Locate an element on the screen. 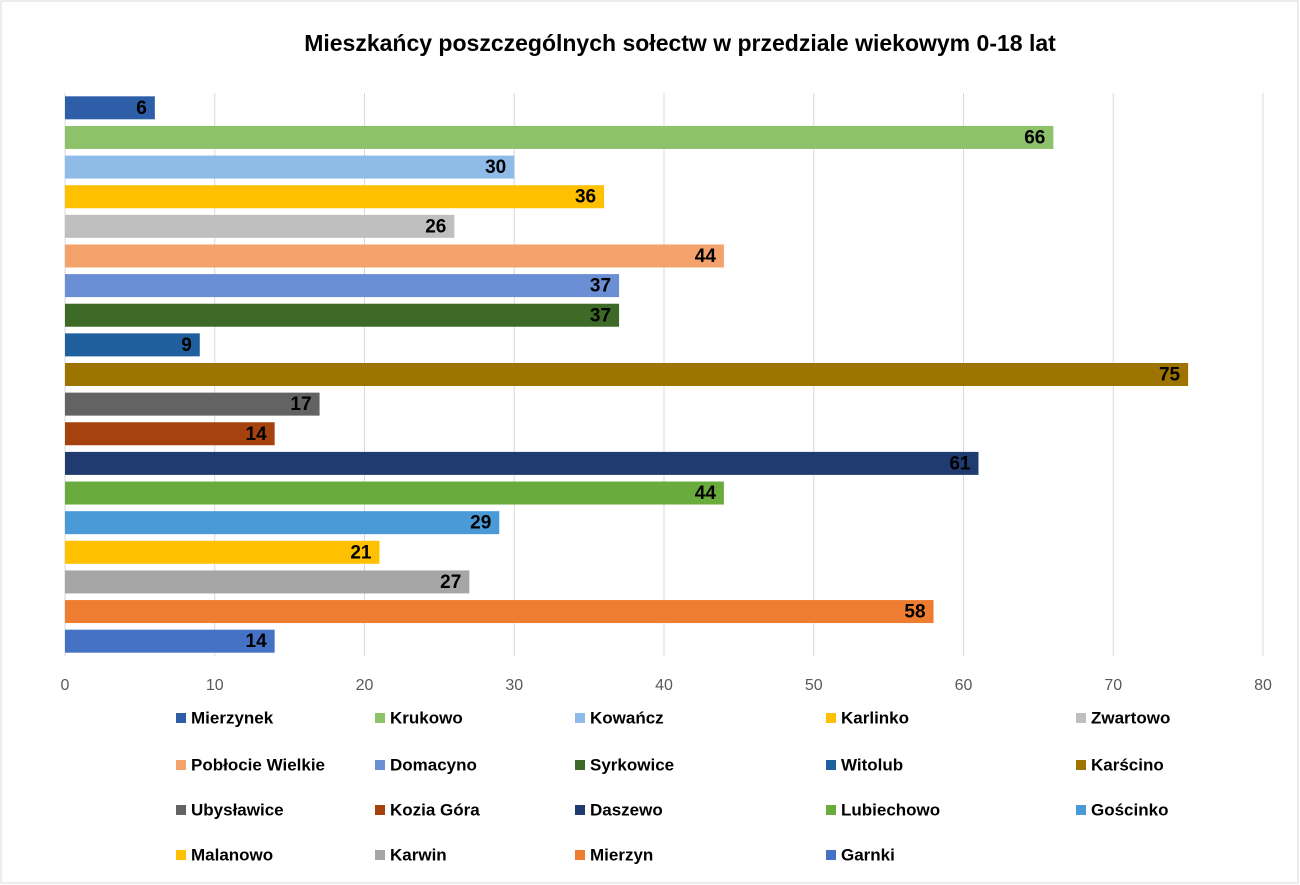 The width and height of the screenshot is (1300, 885). data-label: 27 is located at coordinates (450, 582).